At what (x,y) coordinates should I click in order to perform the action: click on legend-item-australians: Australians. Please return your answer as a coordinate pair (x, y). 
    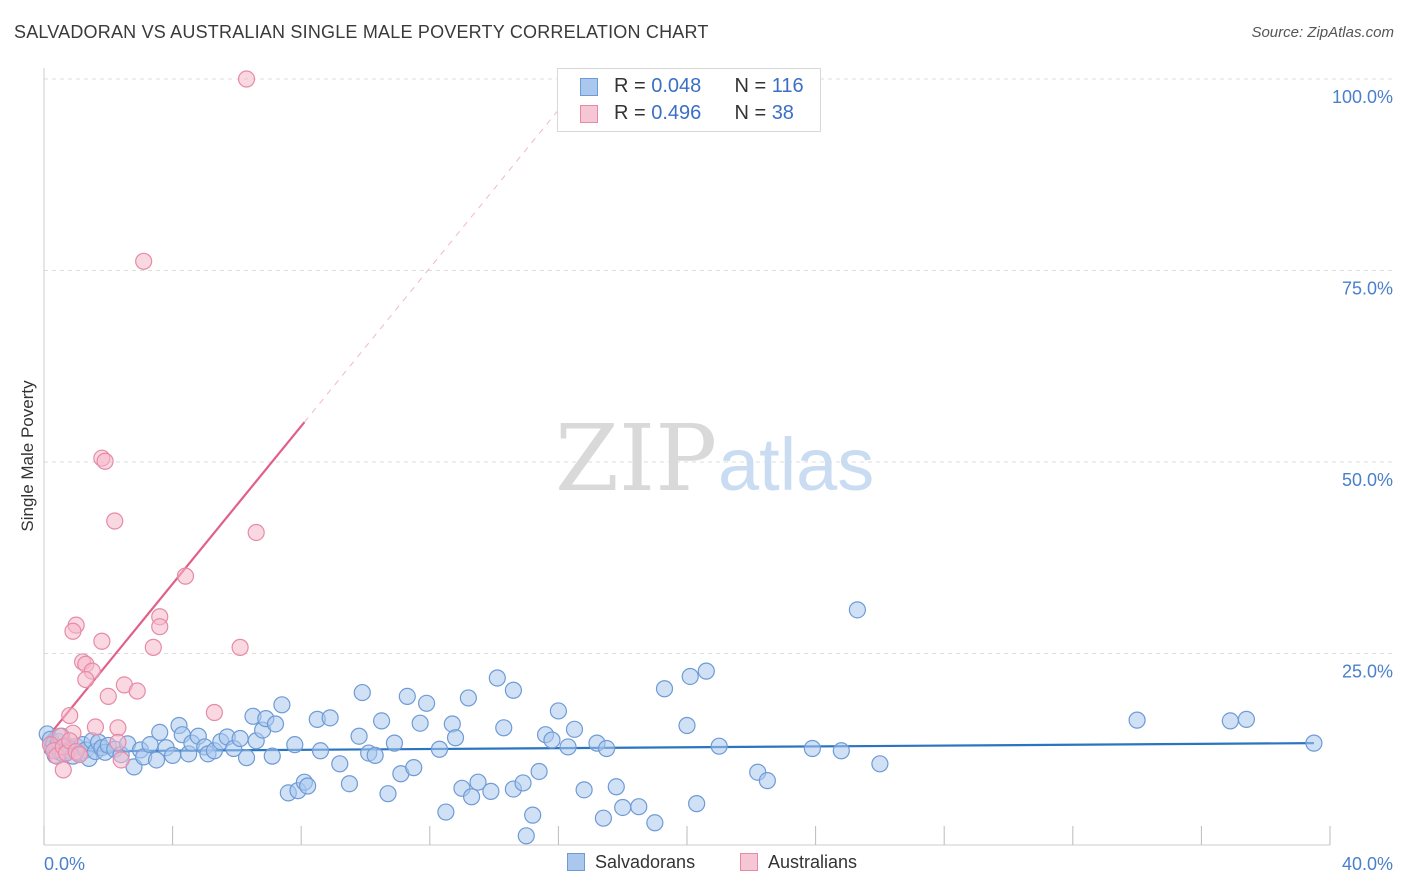
    Looking at the image, I should click on (798, 862).